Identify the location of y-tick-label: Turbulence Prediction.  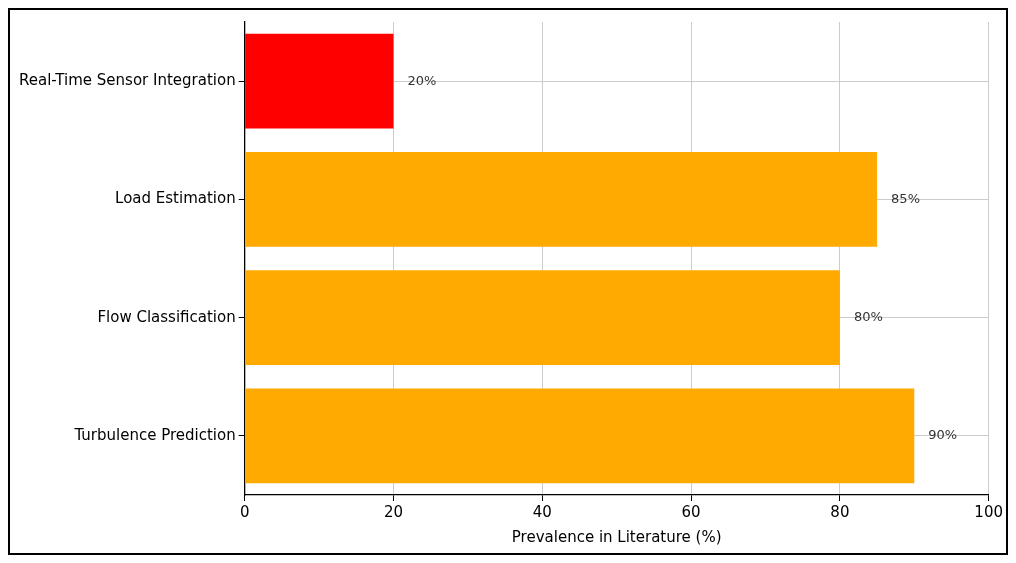
(154, 434).